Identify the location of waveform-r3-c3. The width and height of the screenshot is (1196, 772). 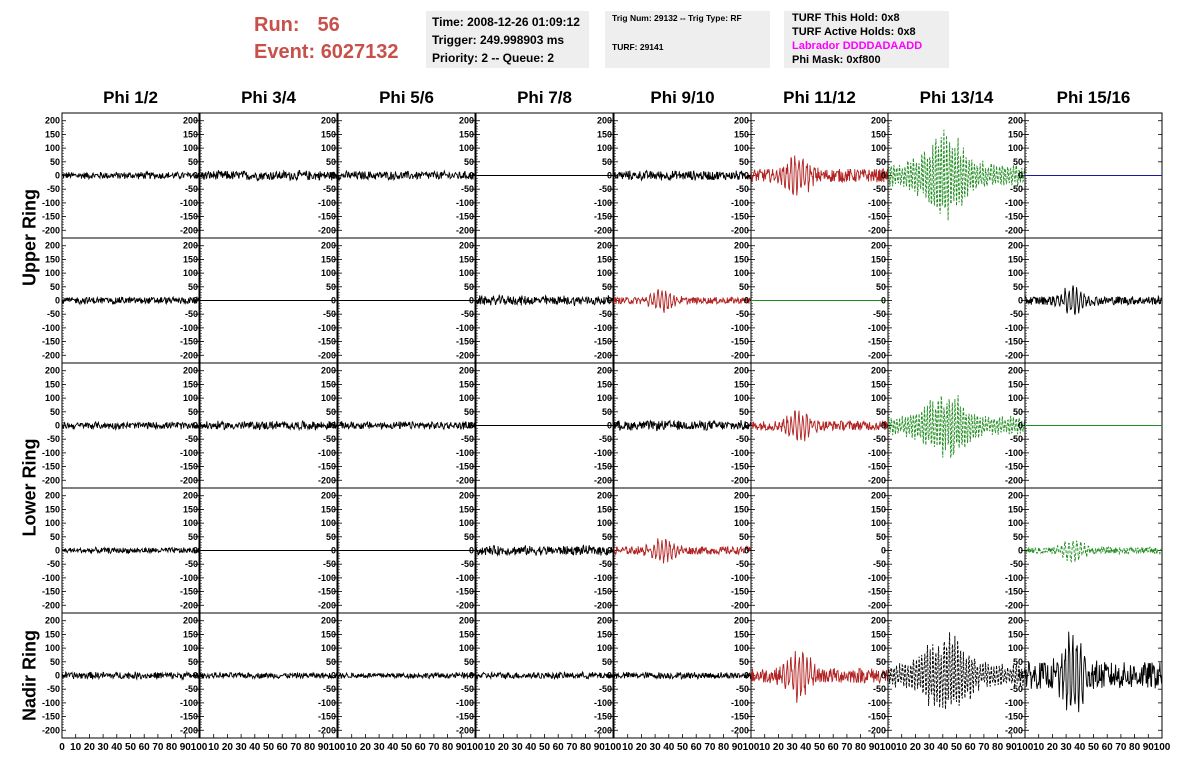
(544, 550).